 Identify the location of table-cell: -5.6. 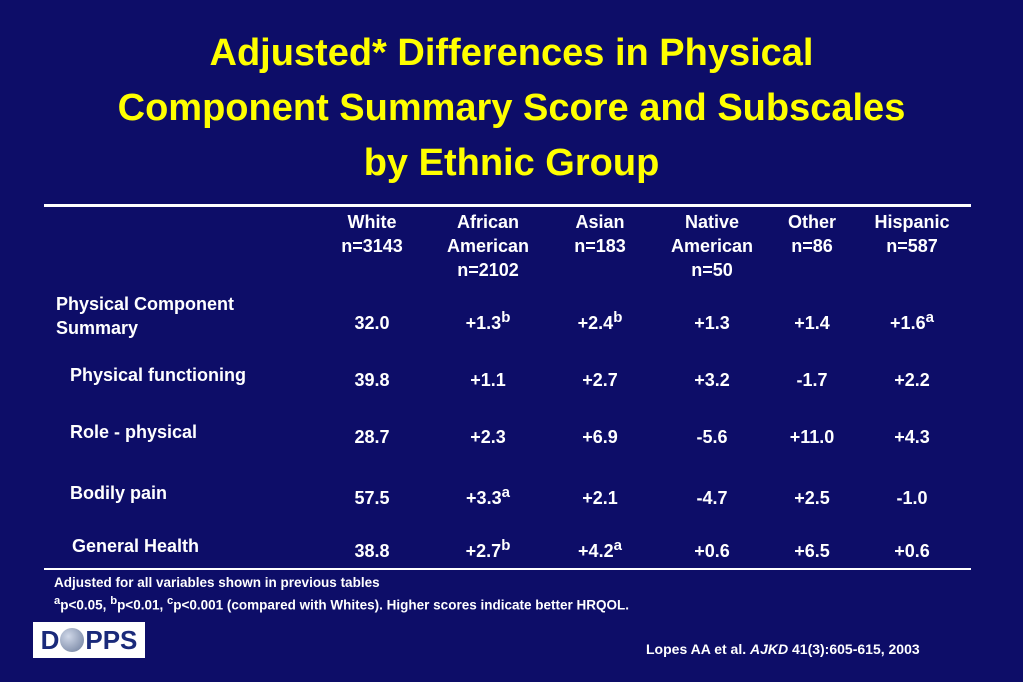
(712, 437).